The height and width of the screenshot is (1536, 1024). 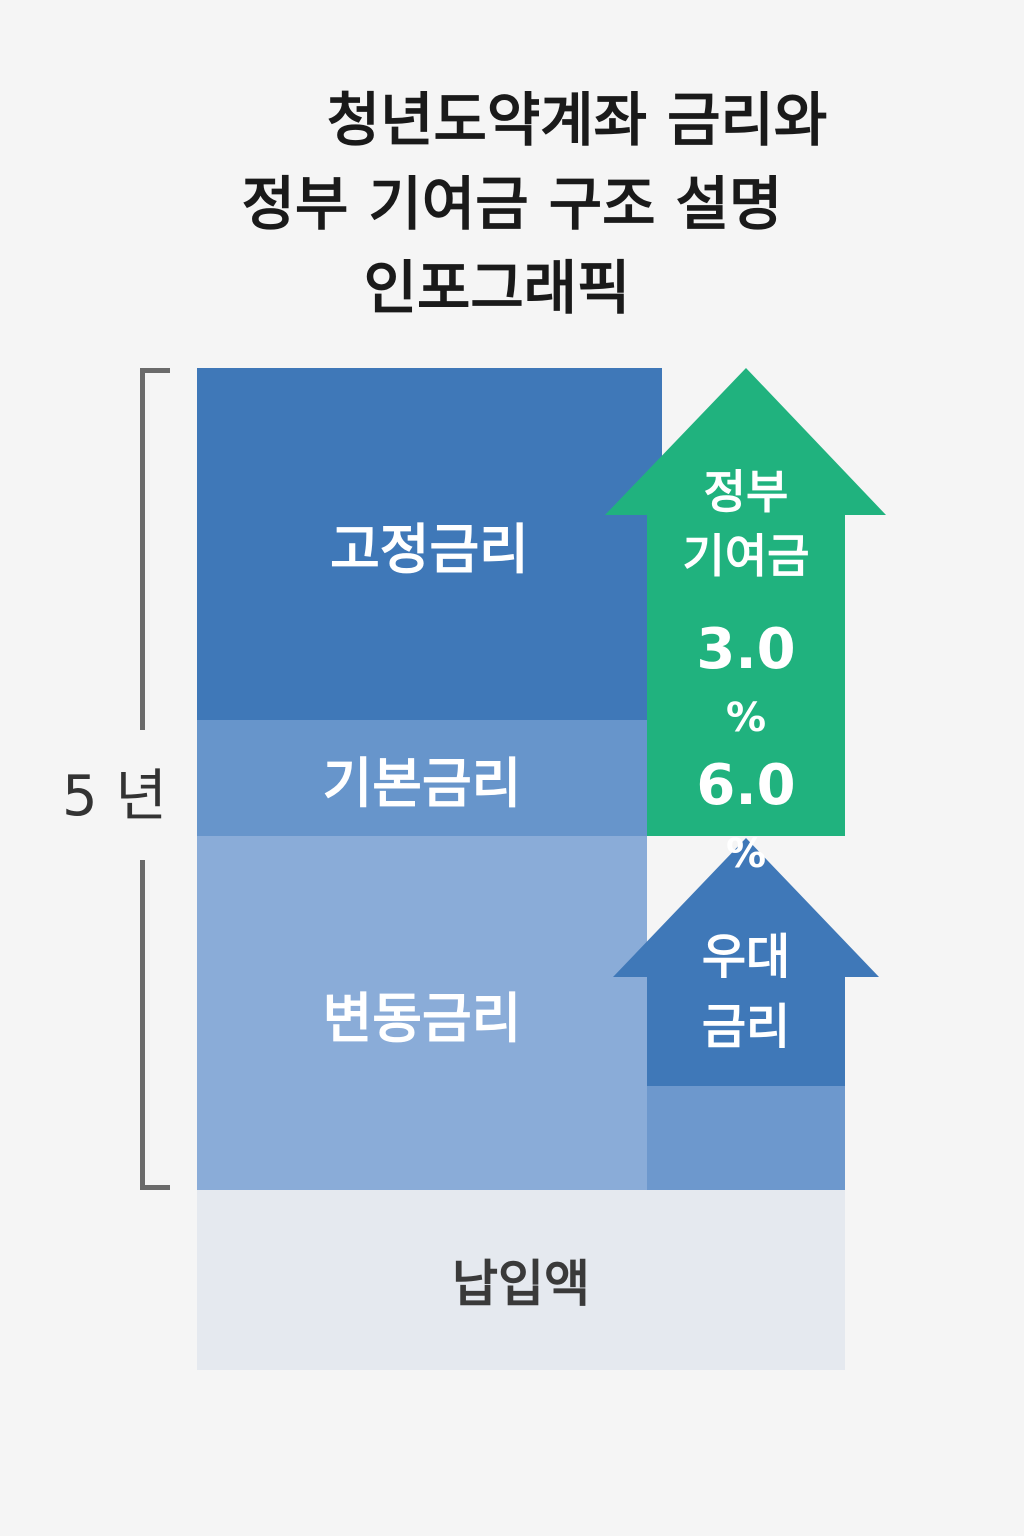 I want to click on base-rate-block: 기본금리, so click(x=422, y=778).